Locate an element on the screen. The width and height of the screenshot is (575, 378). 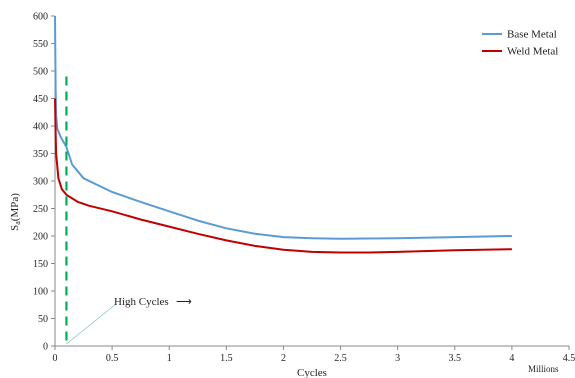
y-axis-title-unit: (MPa) is located at coordinates (15, 207).